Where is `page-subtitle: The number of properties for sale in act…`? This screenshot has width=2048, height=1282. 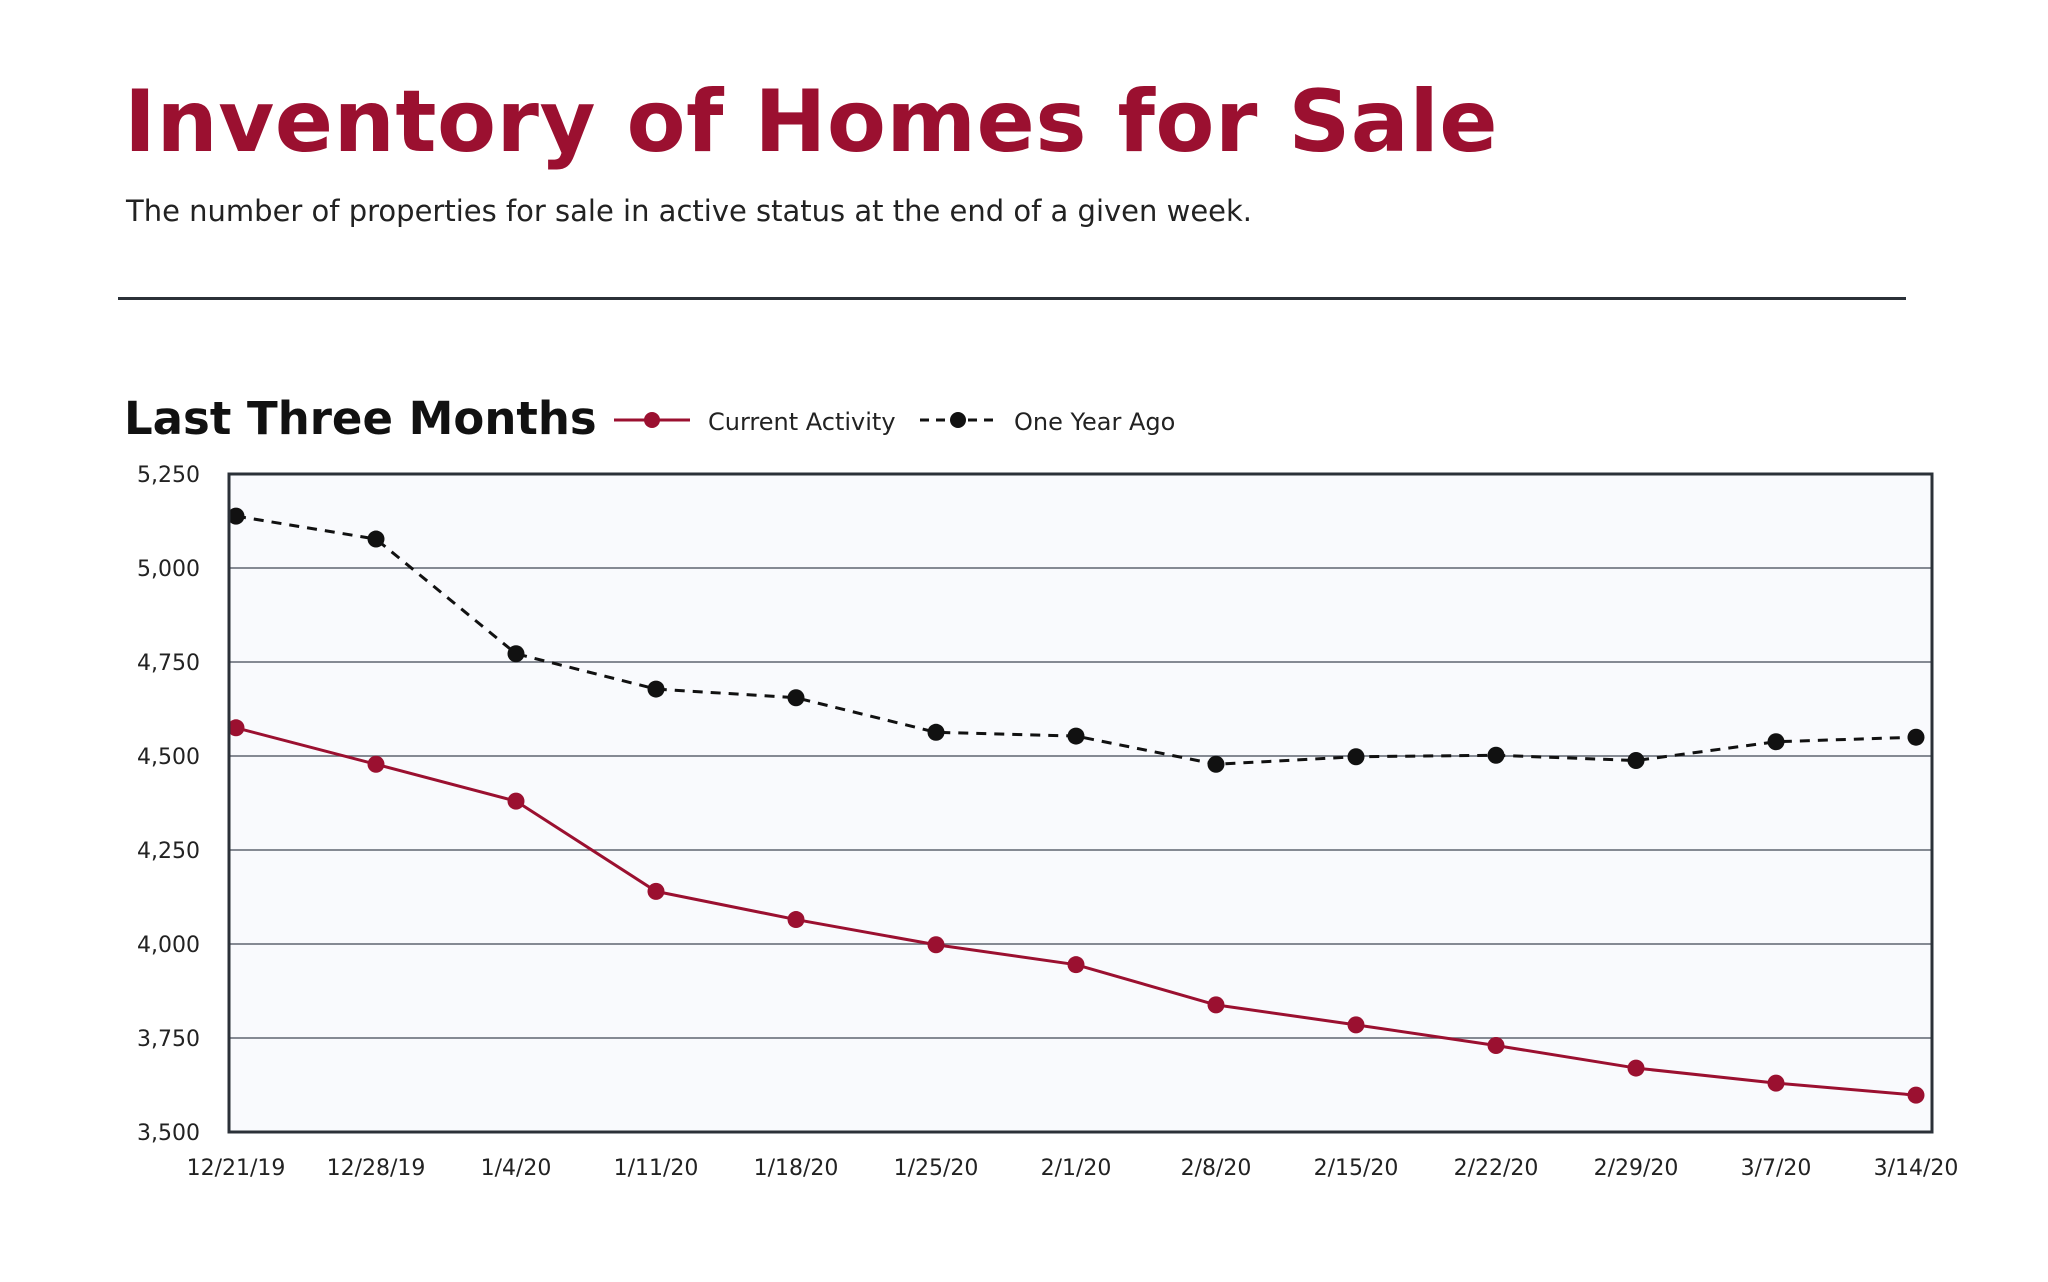 page-subtitle: The number of properties for sale in act… is located at coordinates (689, 211).